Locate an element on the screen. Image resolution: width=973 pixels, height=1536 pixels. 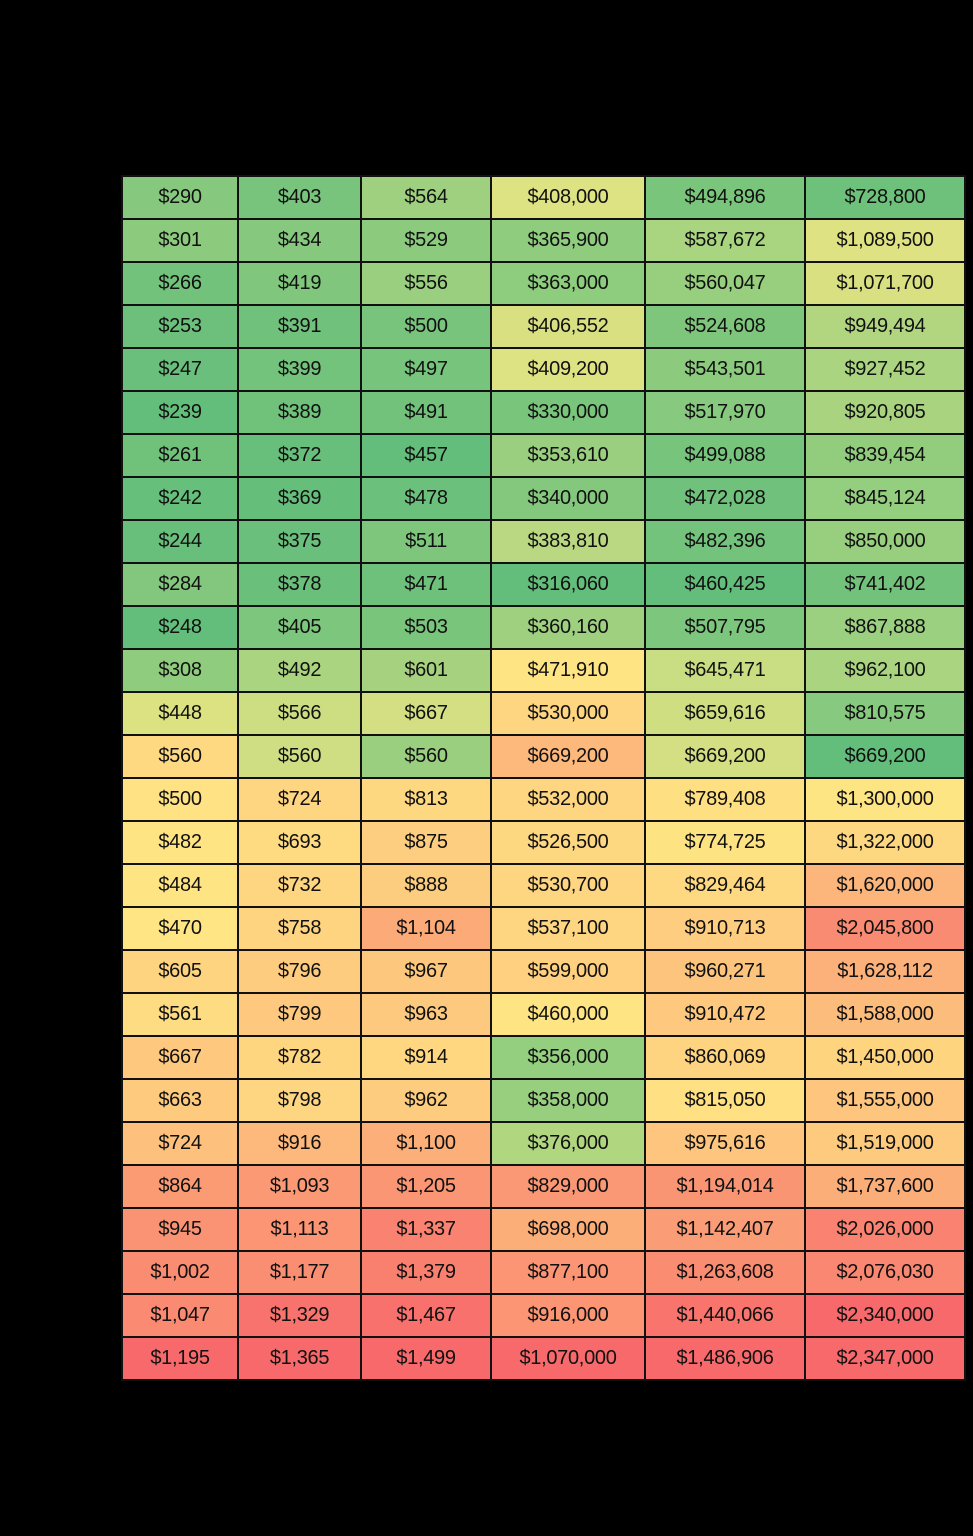
table-cell: $284 is located at coordinates (180, 584).